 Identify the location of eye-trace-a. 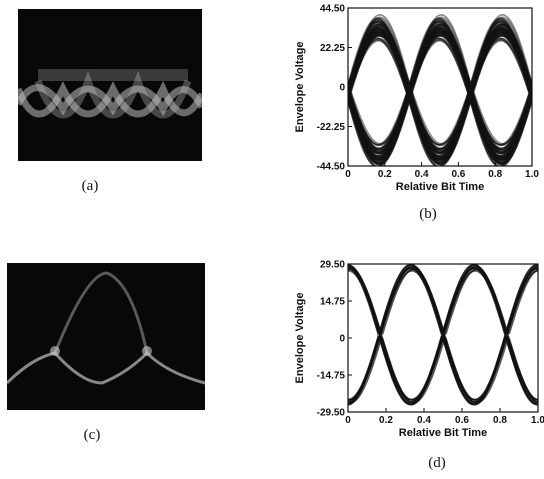
(110, 94).